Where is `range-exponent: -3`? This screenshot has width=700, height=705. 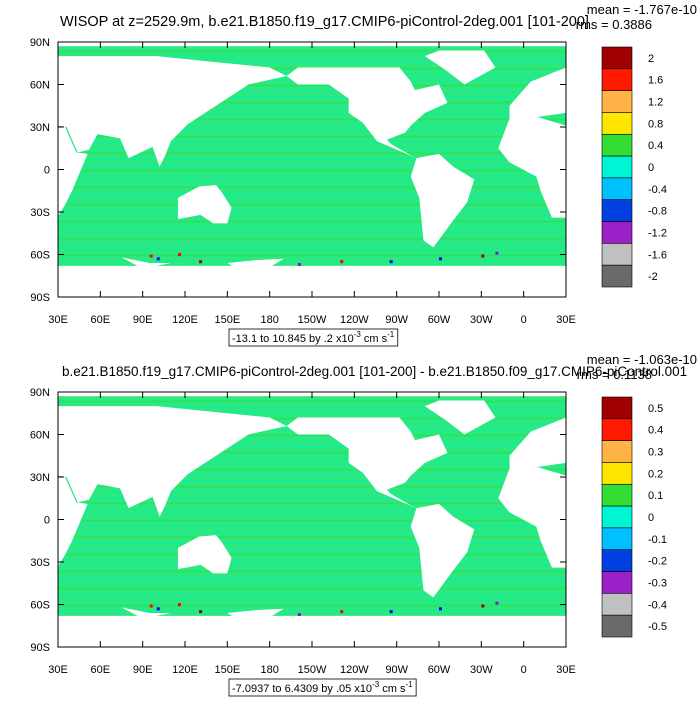
range-exponent: -3 is located at coordinates (376, 684).